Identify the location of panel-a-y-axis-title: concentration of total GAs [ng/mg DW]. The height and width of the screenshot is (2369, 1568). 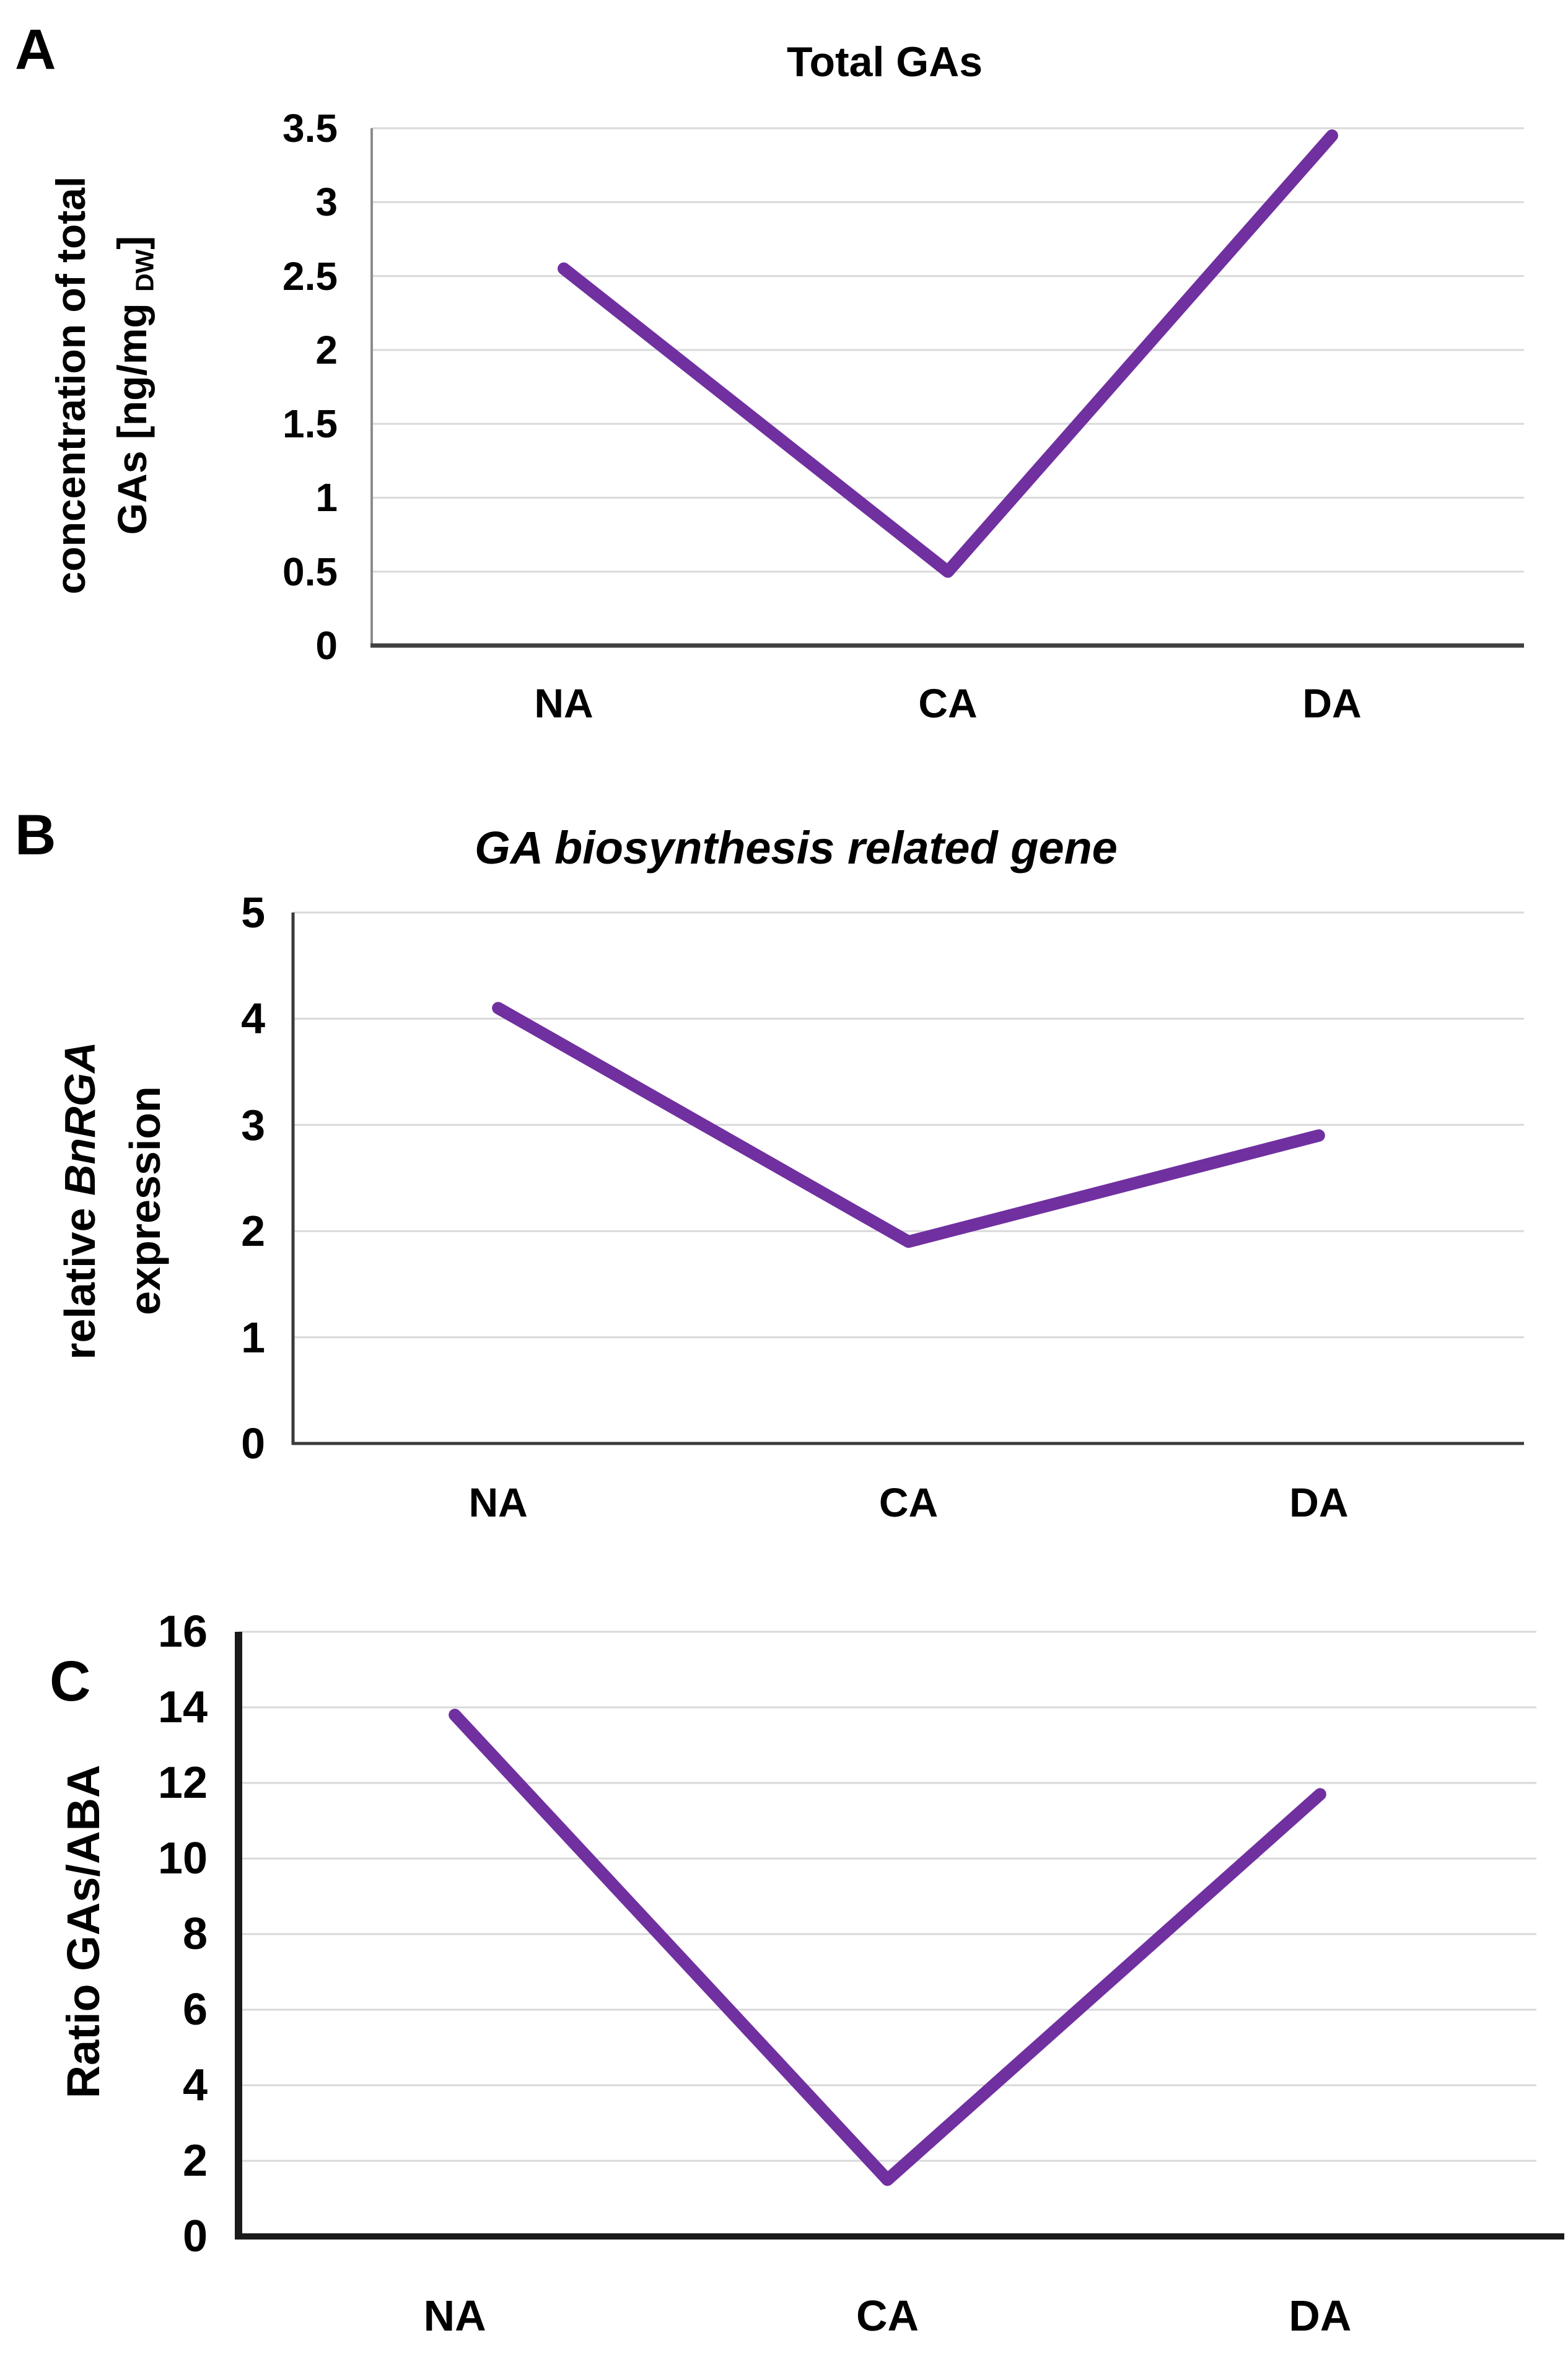
(102, 386).